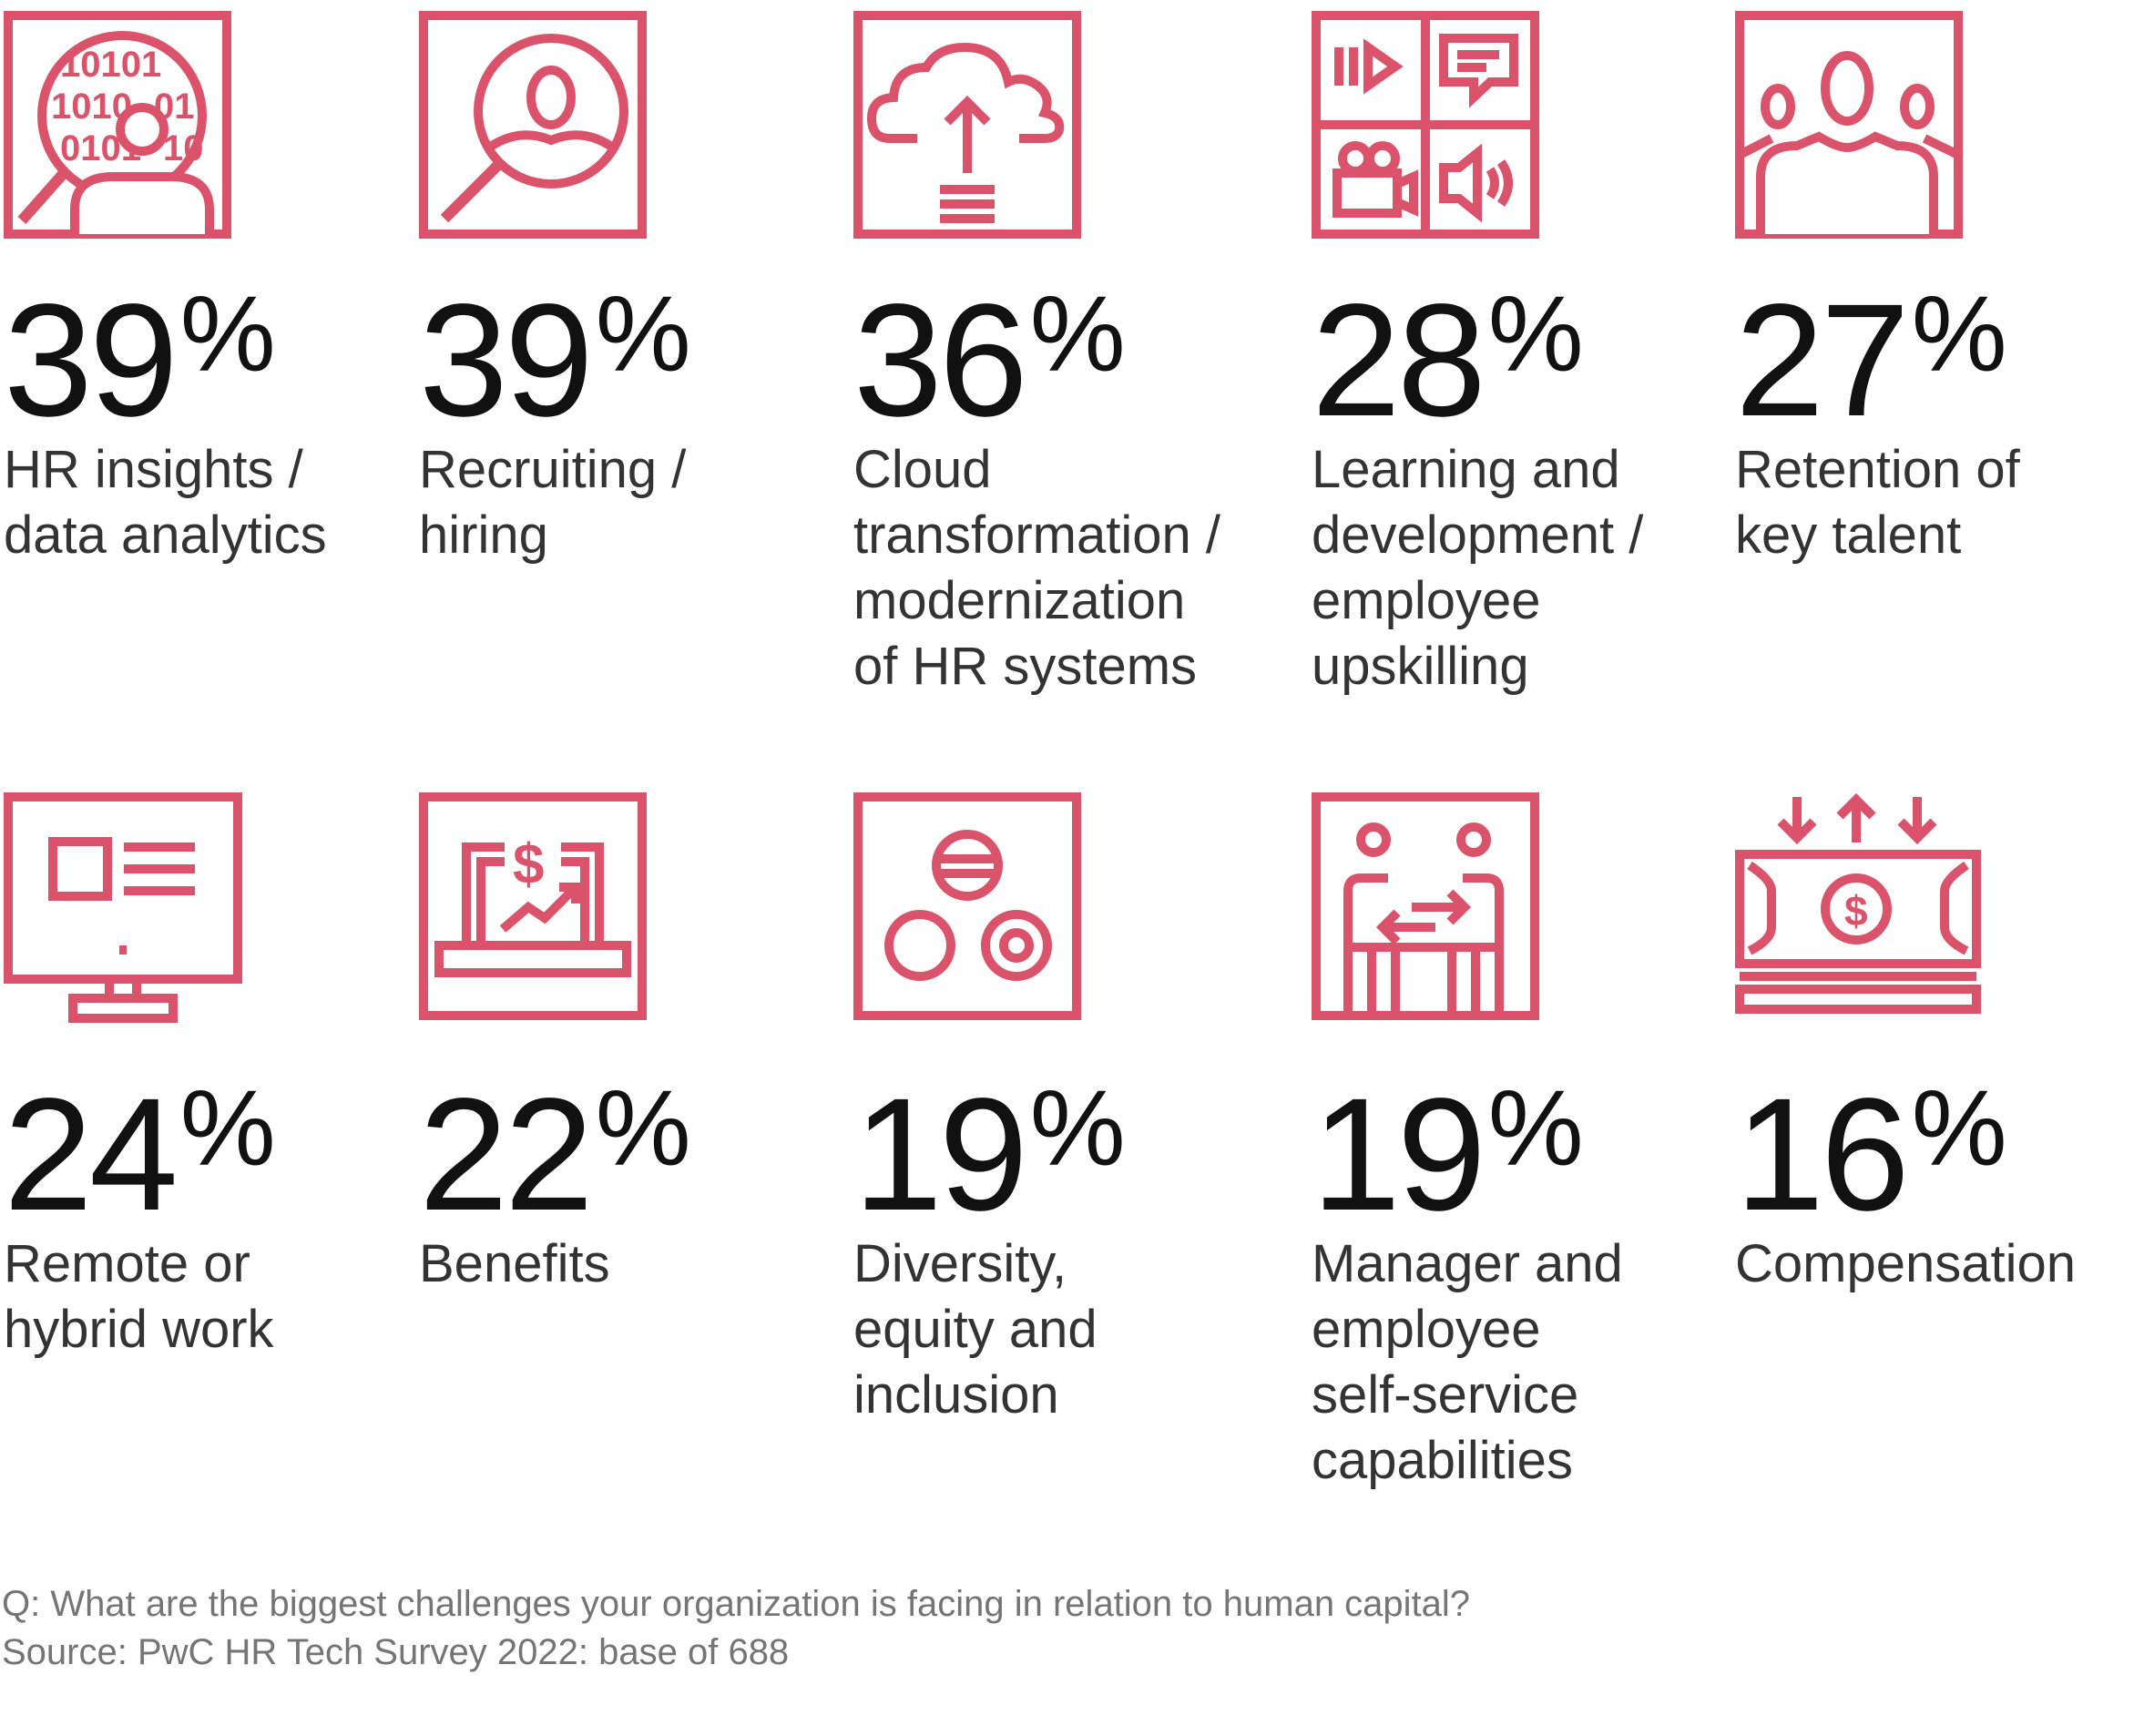 This screenshot has height=1736, width=2134. What do you see at coordinates (553, 503) in the screenshot?
I see `challenge-label: Recruiting / hiring` at bounding box center [553, 503].